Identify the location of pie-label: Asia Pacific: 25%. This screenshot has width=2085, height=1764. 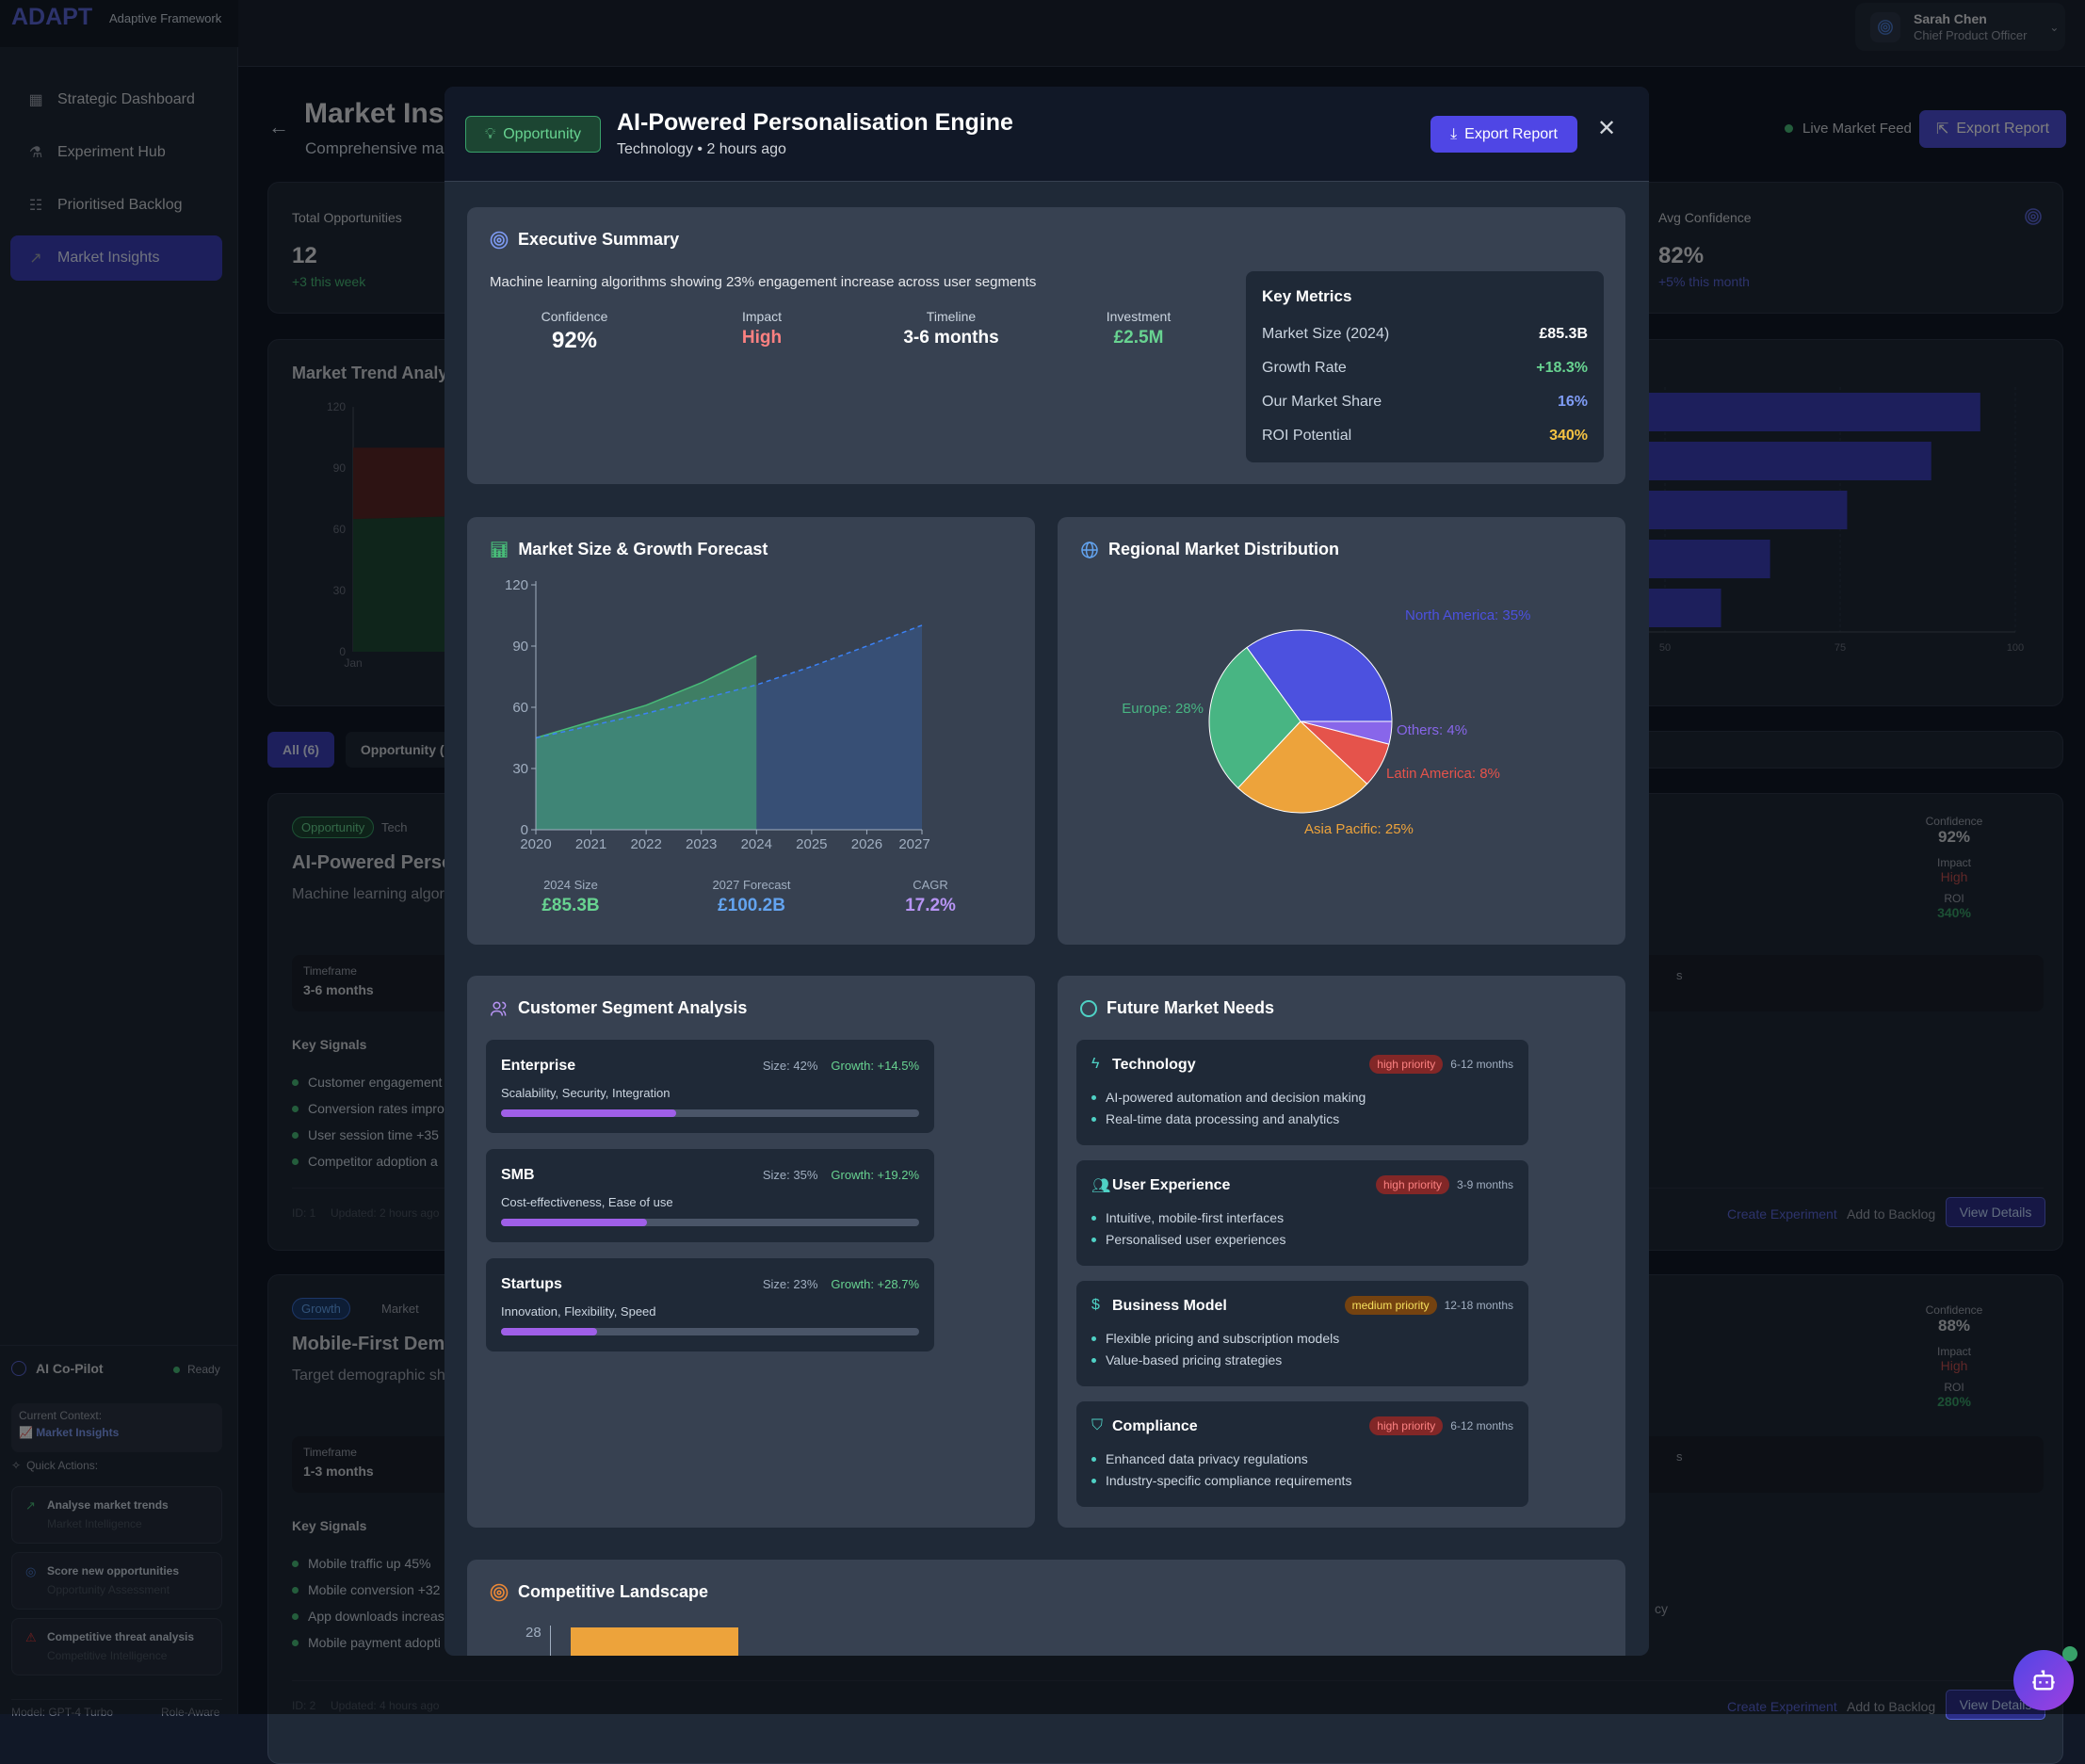
(1359, 829).